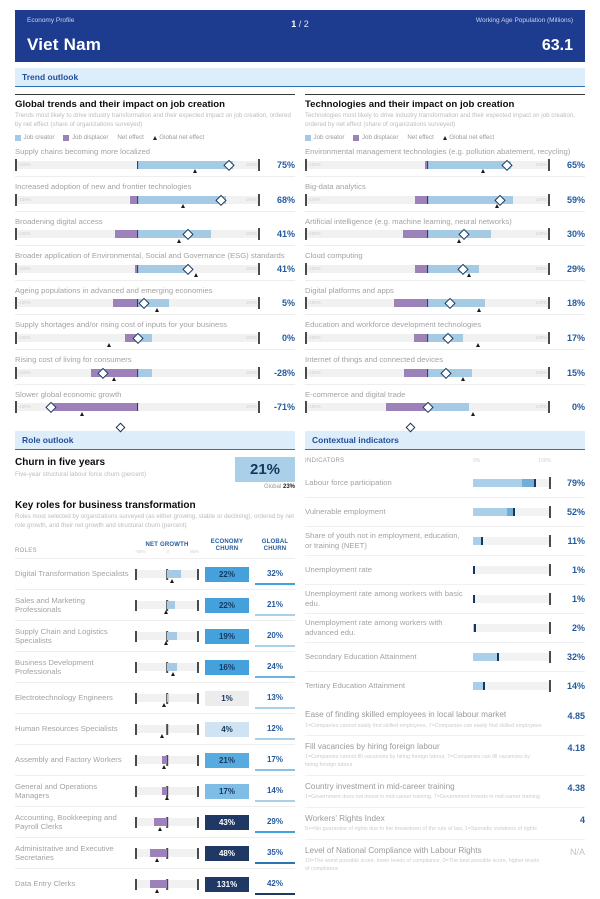 The width and height of the screenshot is (600, 899). Describe the element at coordinates (118, 20) in the screenshot. I see `header-kicker: Economy Profile` at that location.